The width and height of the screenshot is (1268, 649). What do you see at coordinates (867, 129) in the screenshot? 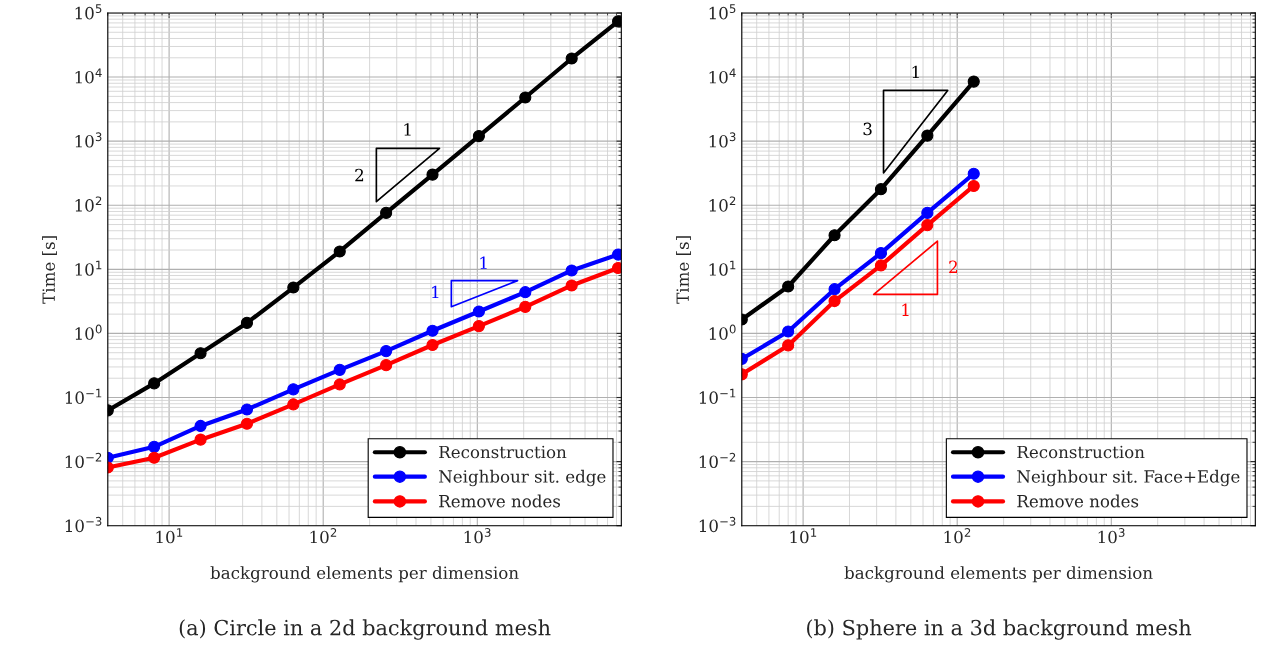
I see `annotation: 3` at bounding box center [867, 129].